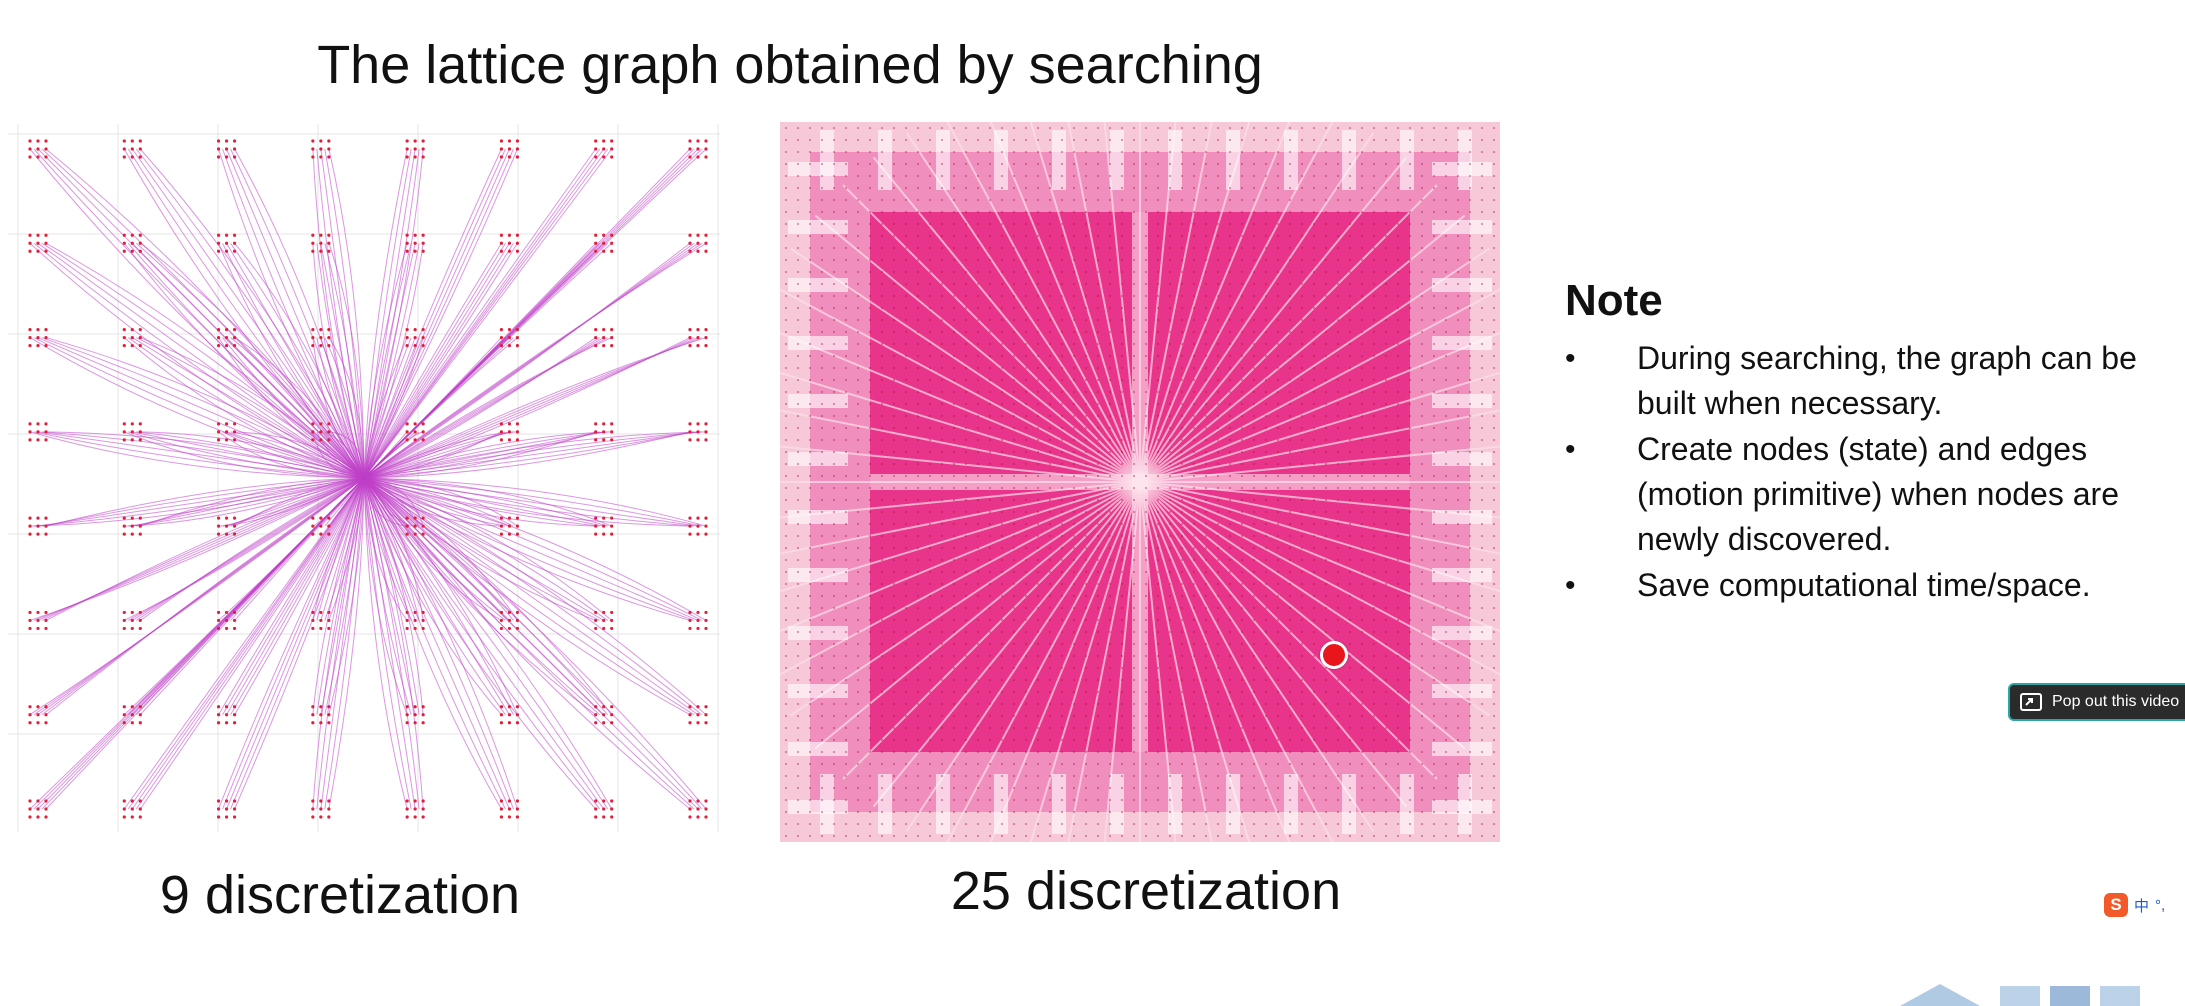  What do you see at coordinates (1614, 300) in the screenshot?
I see `note-heading: Note` at bounding box center [1614, 300].